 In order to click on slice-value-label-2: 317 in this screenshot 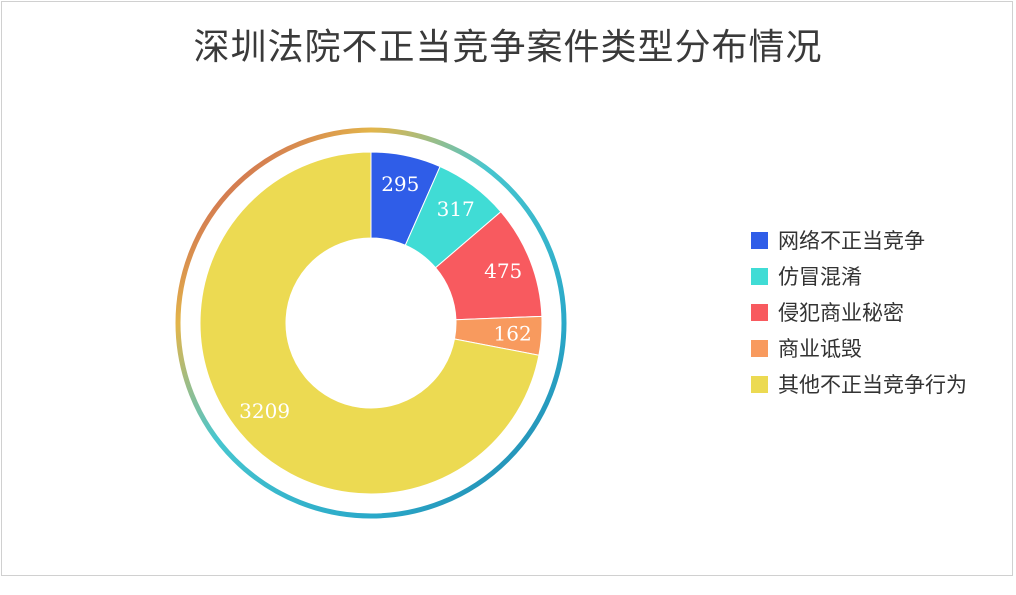, I will do `click(456, 209)`.